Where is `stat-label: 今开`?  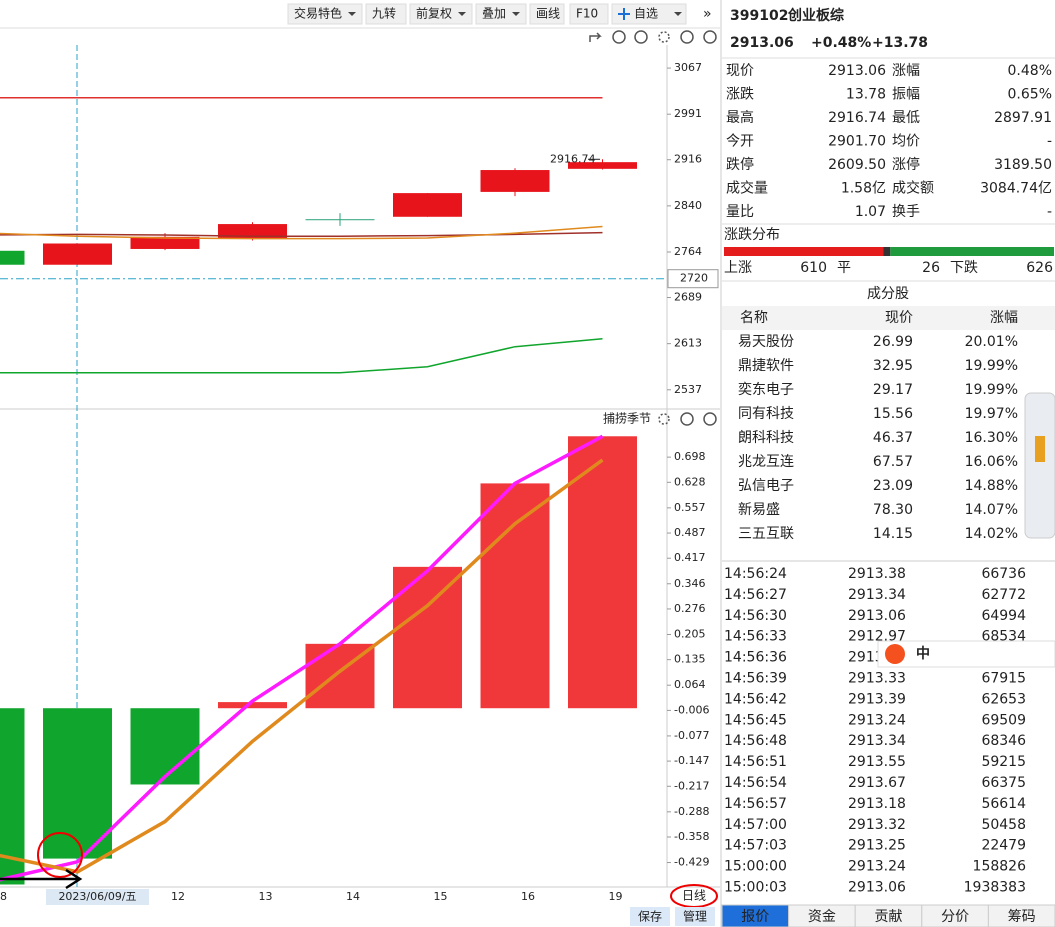
stat-label: 今开 is located at coordinates (740, 142).